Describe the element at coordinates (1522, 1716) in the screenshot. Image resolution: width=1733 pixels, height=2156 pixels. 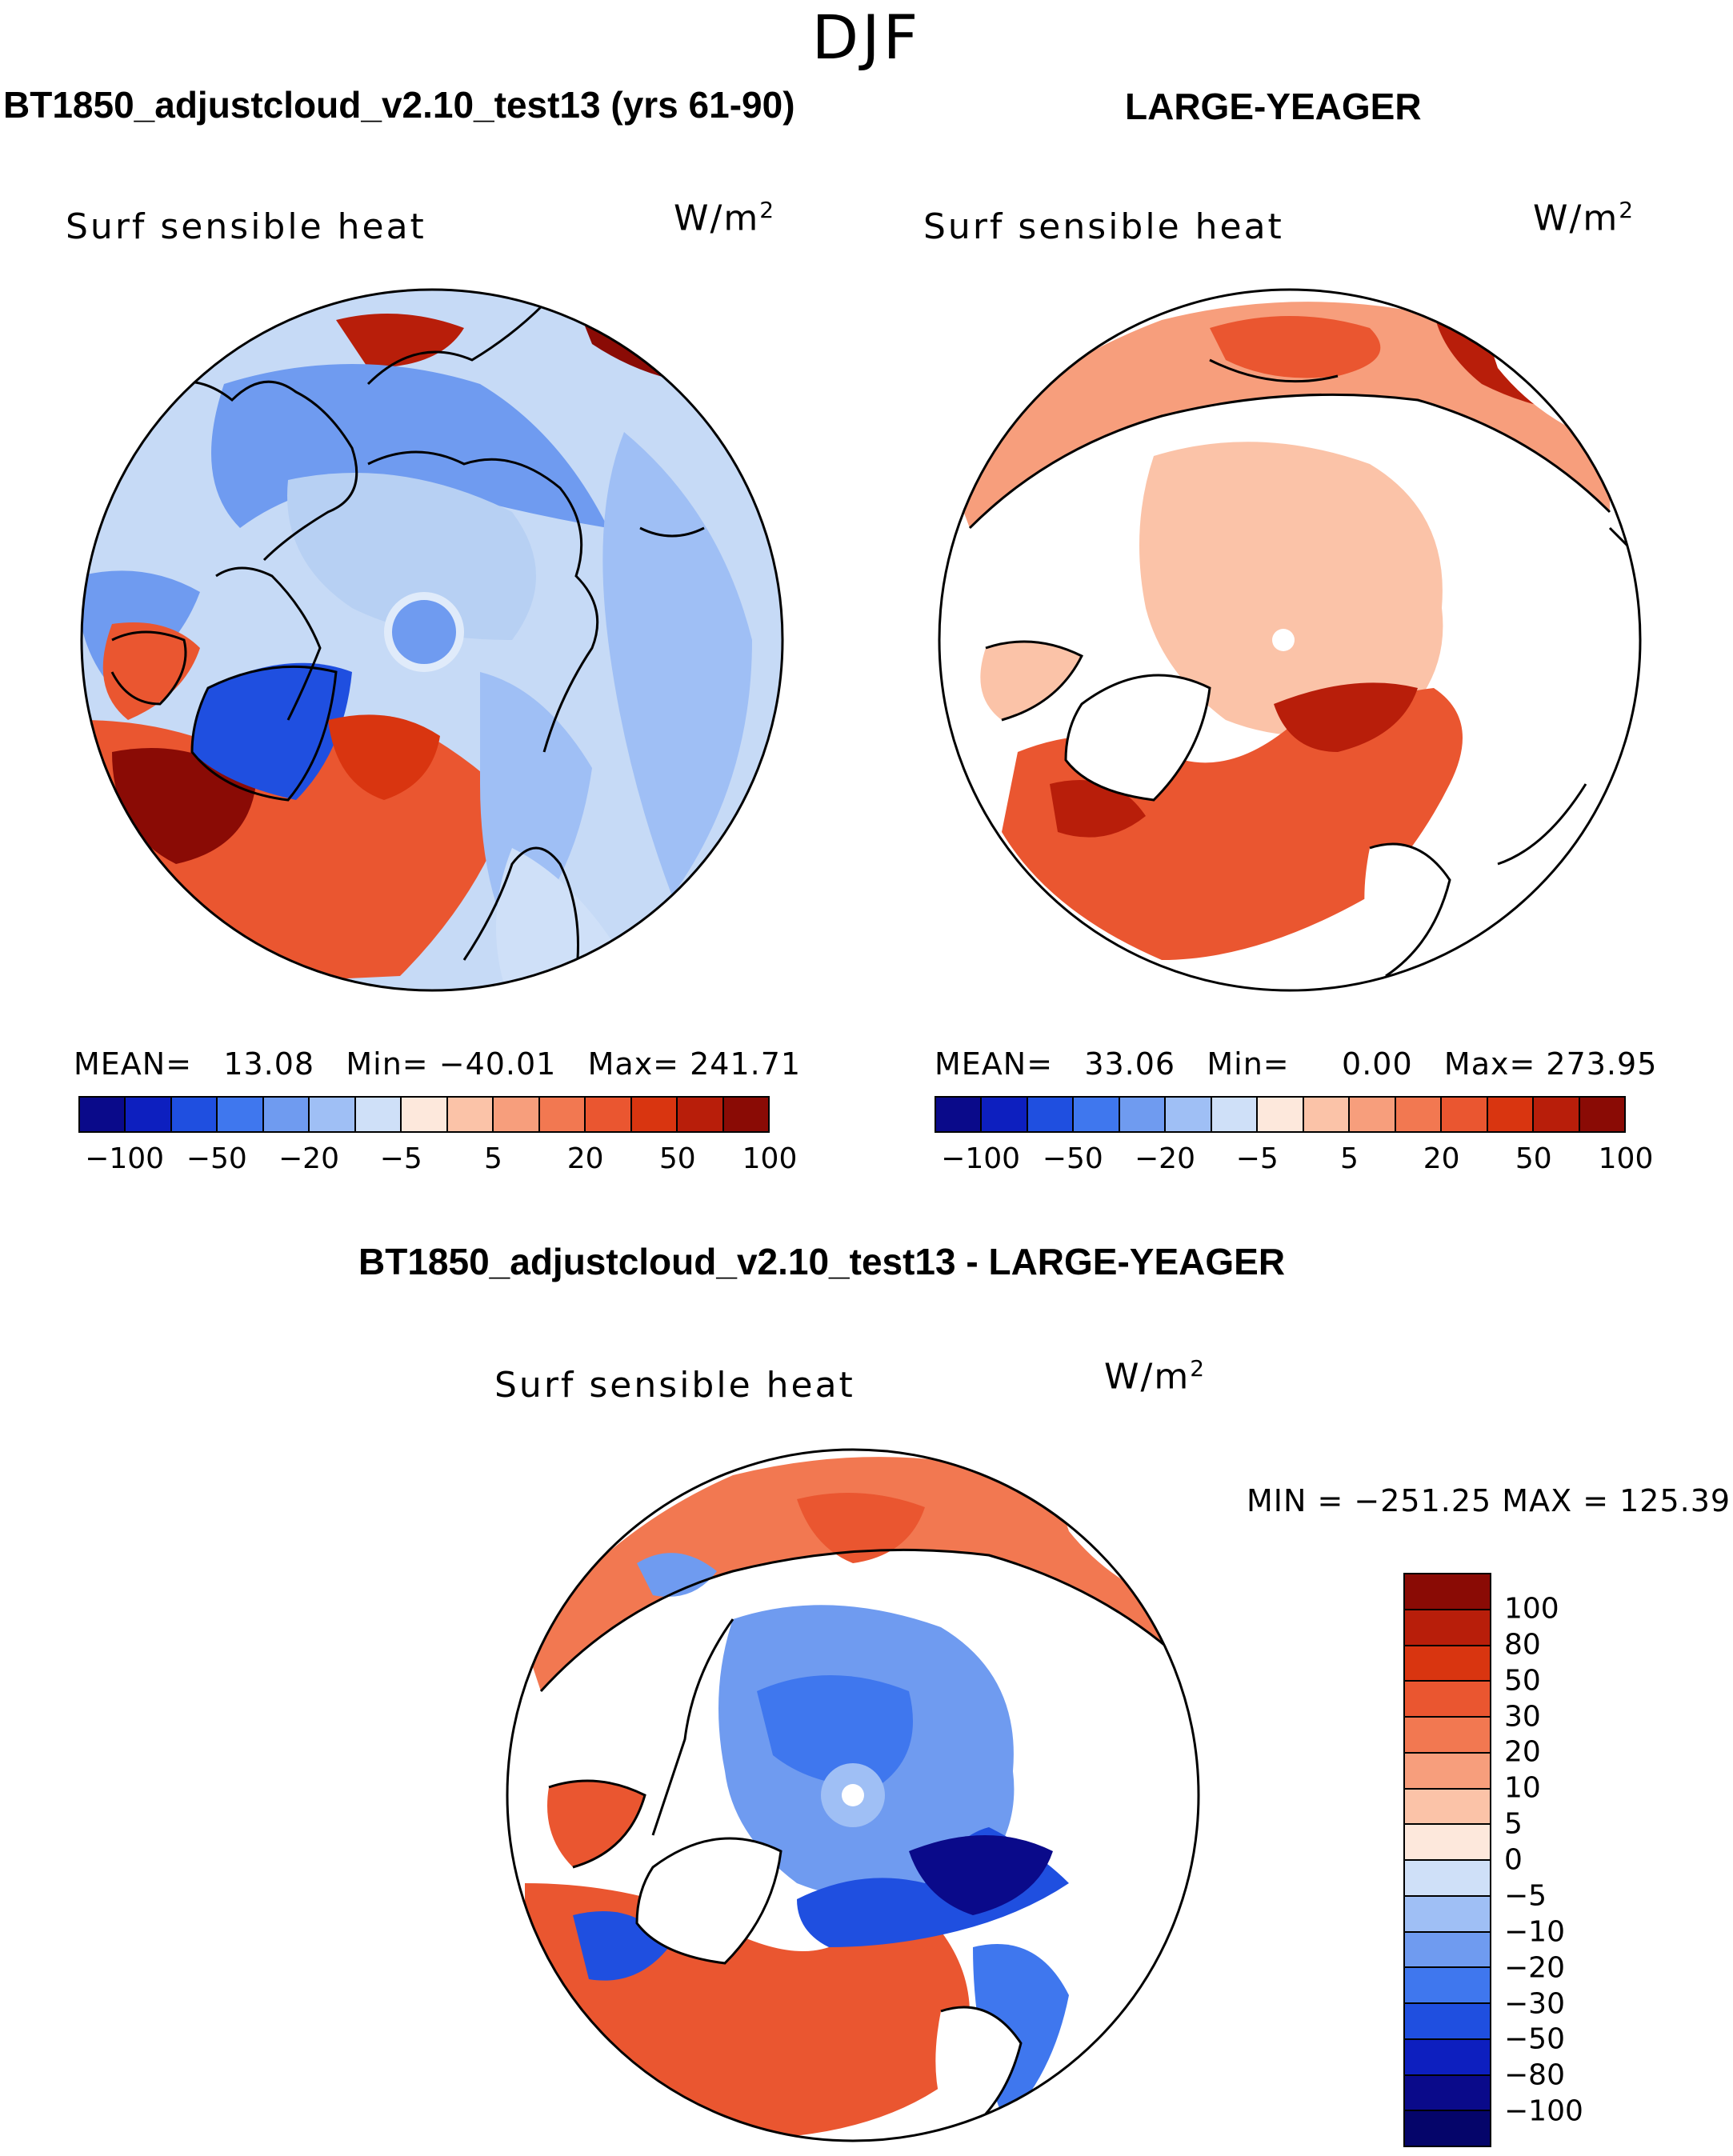
I see `panel-diff-colorbar-tick-label: 30` at that location.